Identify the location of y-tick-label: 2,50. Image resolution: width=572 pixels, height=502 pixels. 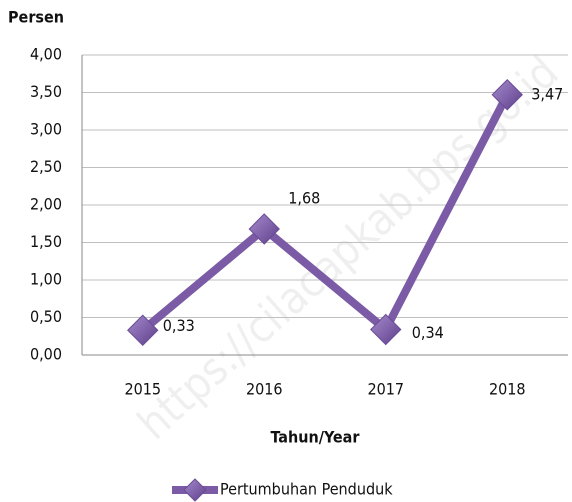
(46, 166).